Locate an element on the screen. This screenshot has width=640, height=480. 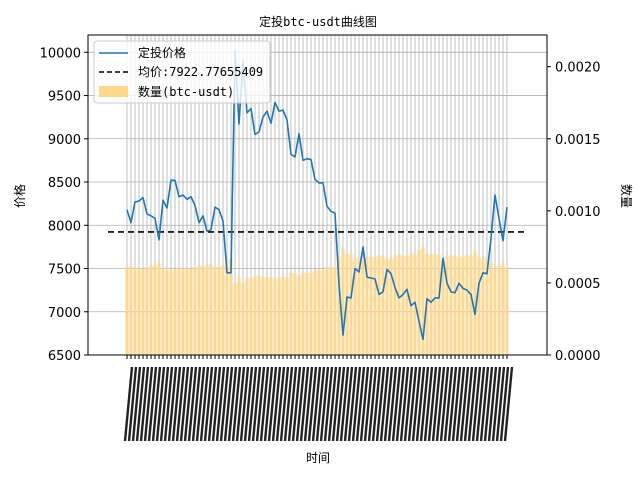
y-left-tick-label: 6500 is located at coordinates (64, 356).